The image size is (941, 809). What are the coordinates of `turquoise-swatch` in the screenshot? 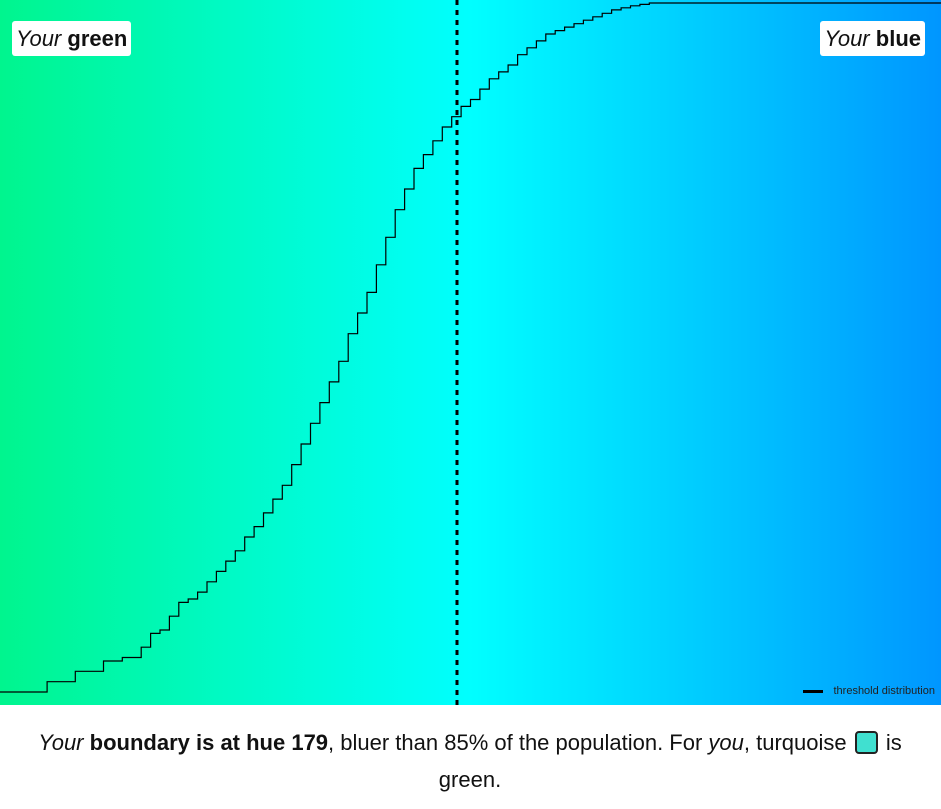 It's located at (866, 742).